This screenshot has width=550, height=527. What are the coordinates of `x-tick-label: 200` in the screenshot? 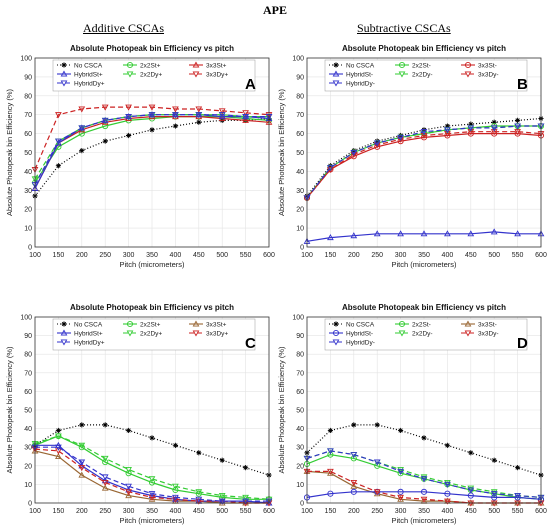 It's located at (82, 255).